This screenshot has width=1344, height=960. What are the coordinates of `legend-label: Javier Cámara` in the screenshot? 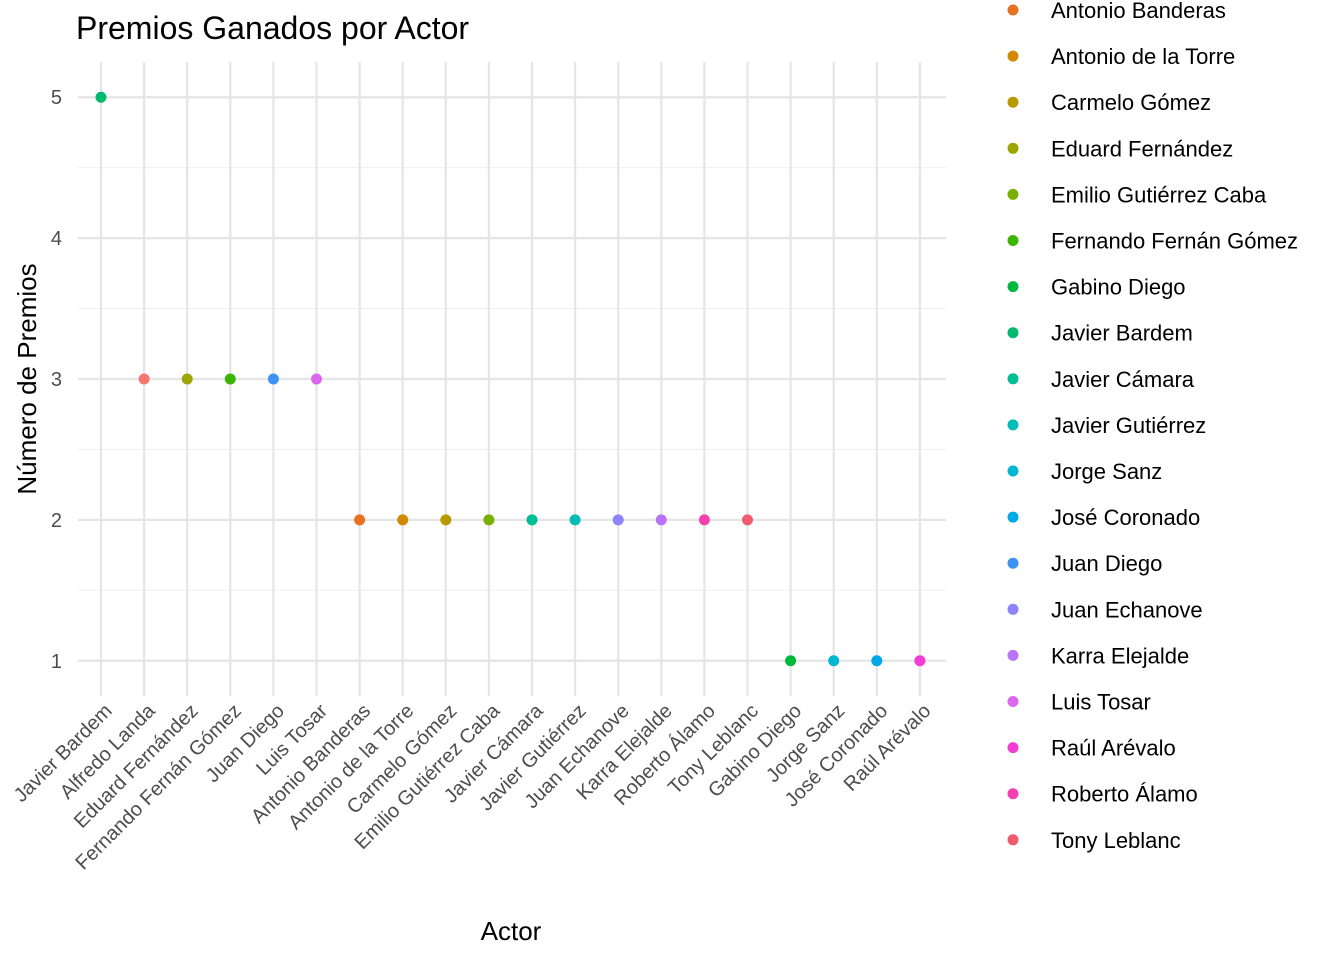 It's located at (1123, 379).